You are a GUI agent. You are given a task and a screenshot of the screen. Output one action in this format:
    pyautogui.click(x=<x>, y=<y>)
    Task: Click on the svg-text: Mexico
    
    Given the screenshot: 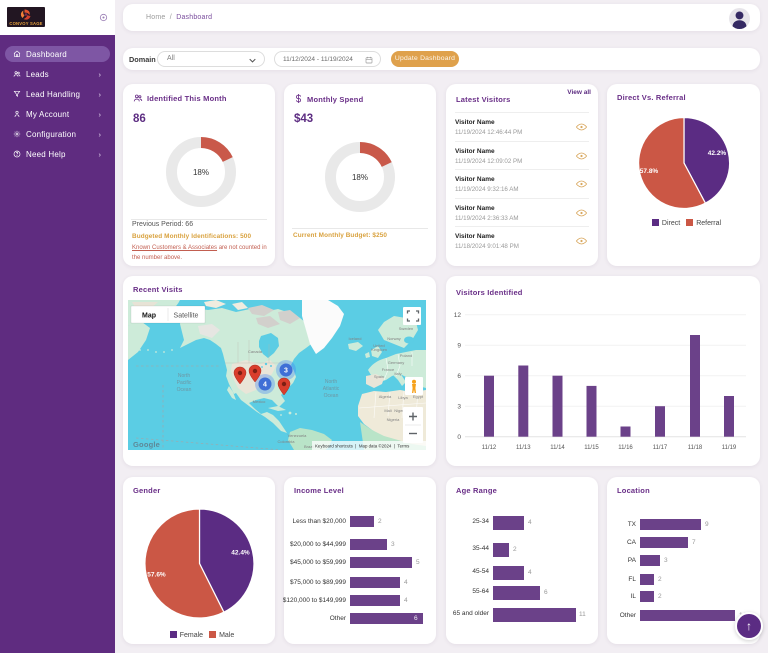 What is the action you would take?
    pyautogui.click(x=259, y=401)
    